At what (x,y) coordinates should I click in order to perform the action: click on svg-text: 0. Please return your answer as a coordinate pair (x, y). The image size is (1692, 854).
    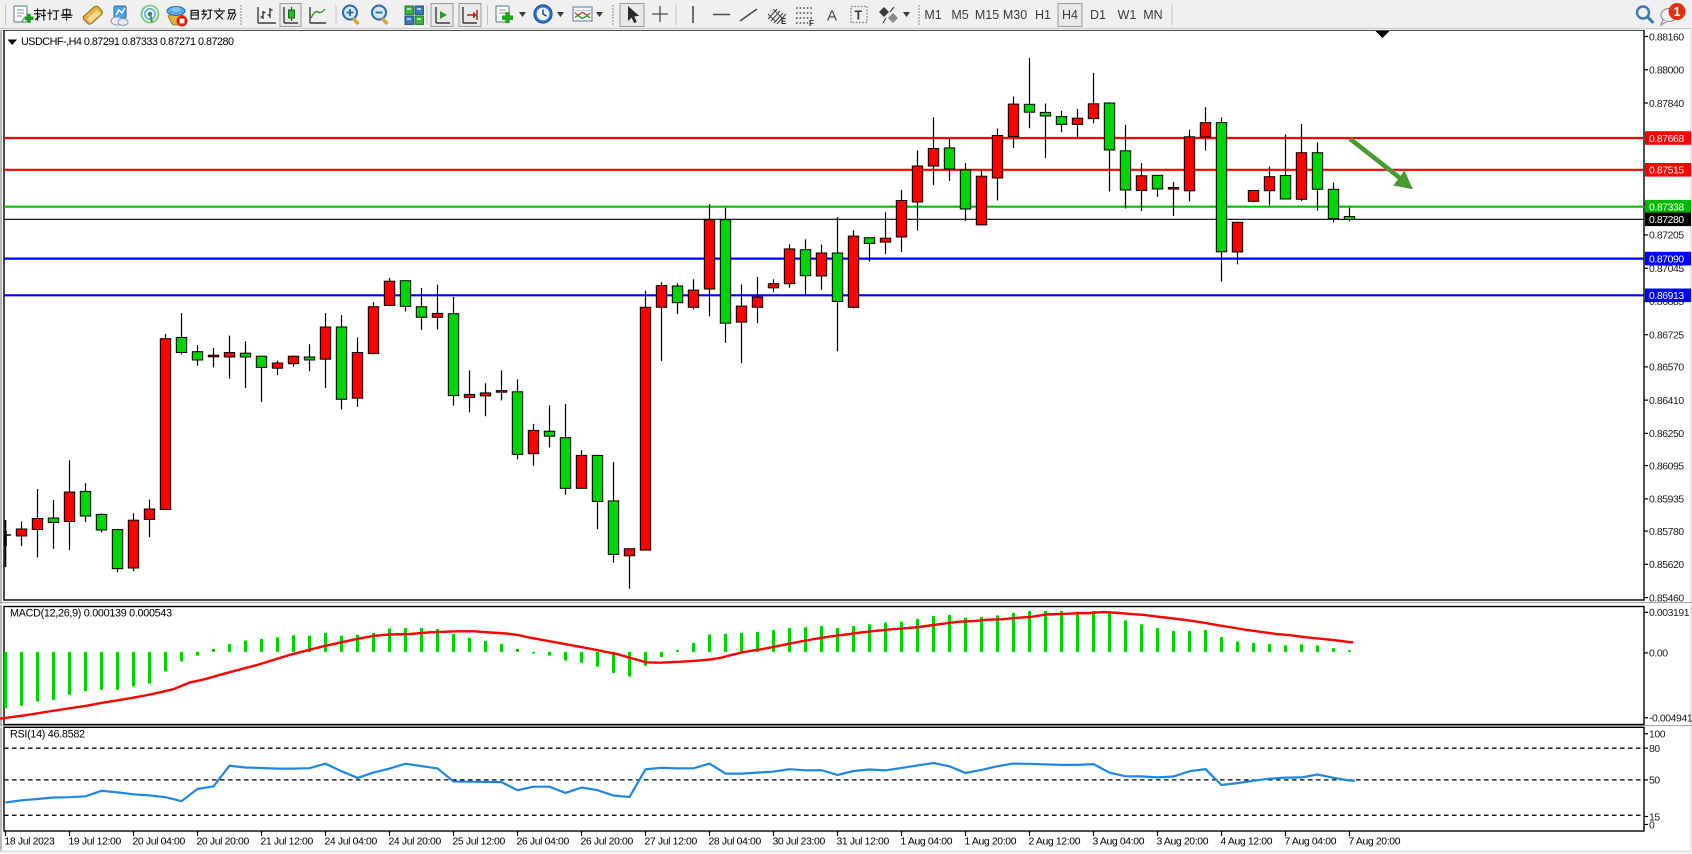
    Looking at the image, I should click on (1652, 825).